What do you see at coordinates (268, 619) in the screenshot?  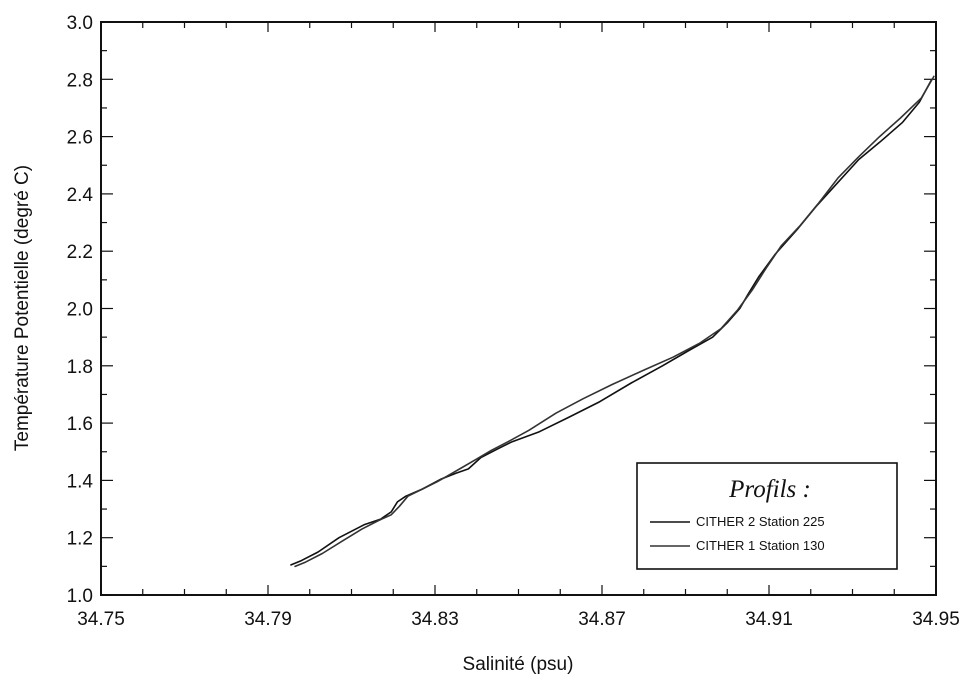 I see `x-tick-label: 34.79` at bounding box center [268, 619].